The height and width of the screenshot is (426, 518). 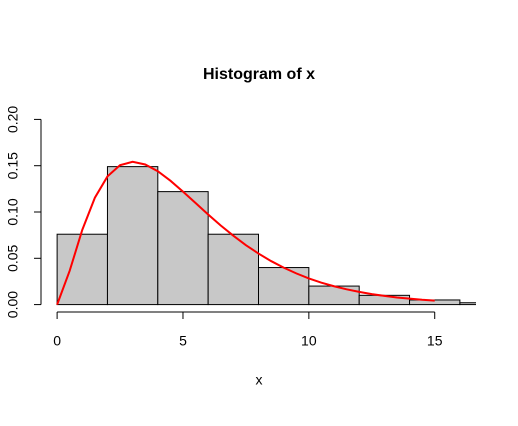 What do you see at coordinates (13, 304) in the screenshot?
I see `y-tick-label: 0.00` at bounding box center [13, 304].